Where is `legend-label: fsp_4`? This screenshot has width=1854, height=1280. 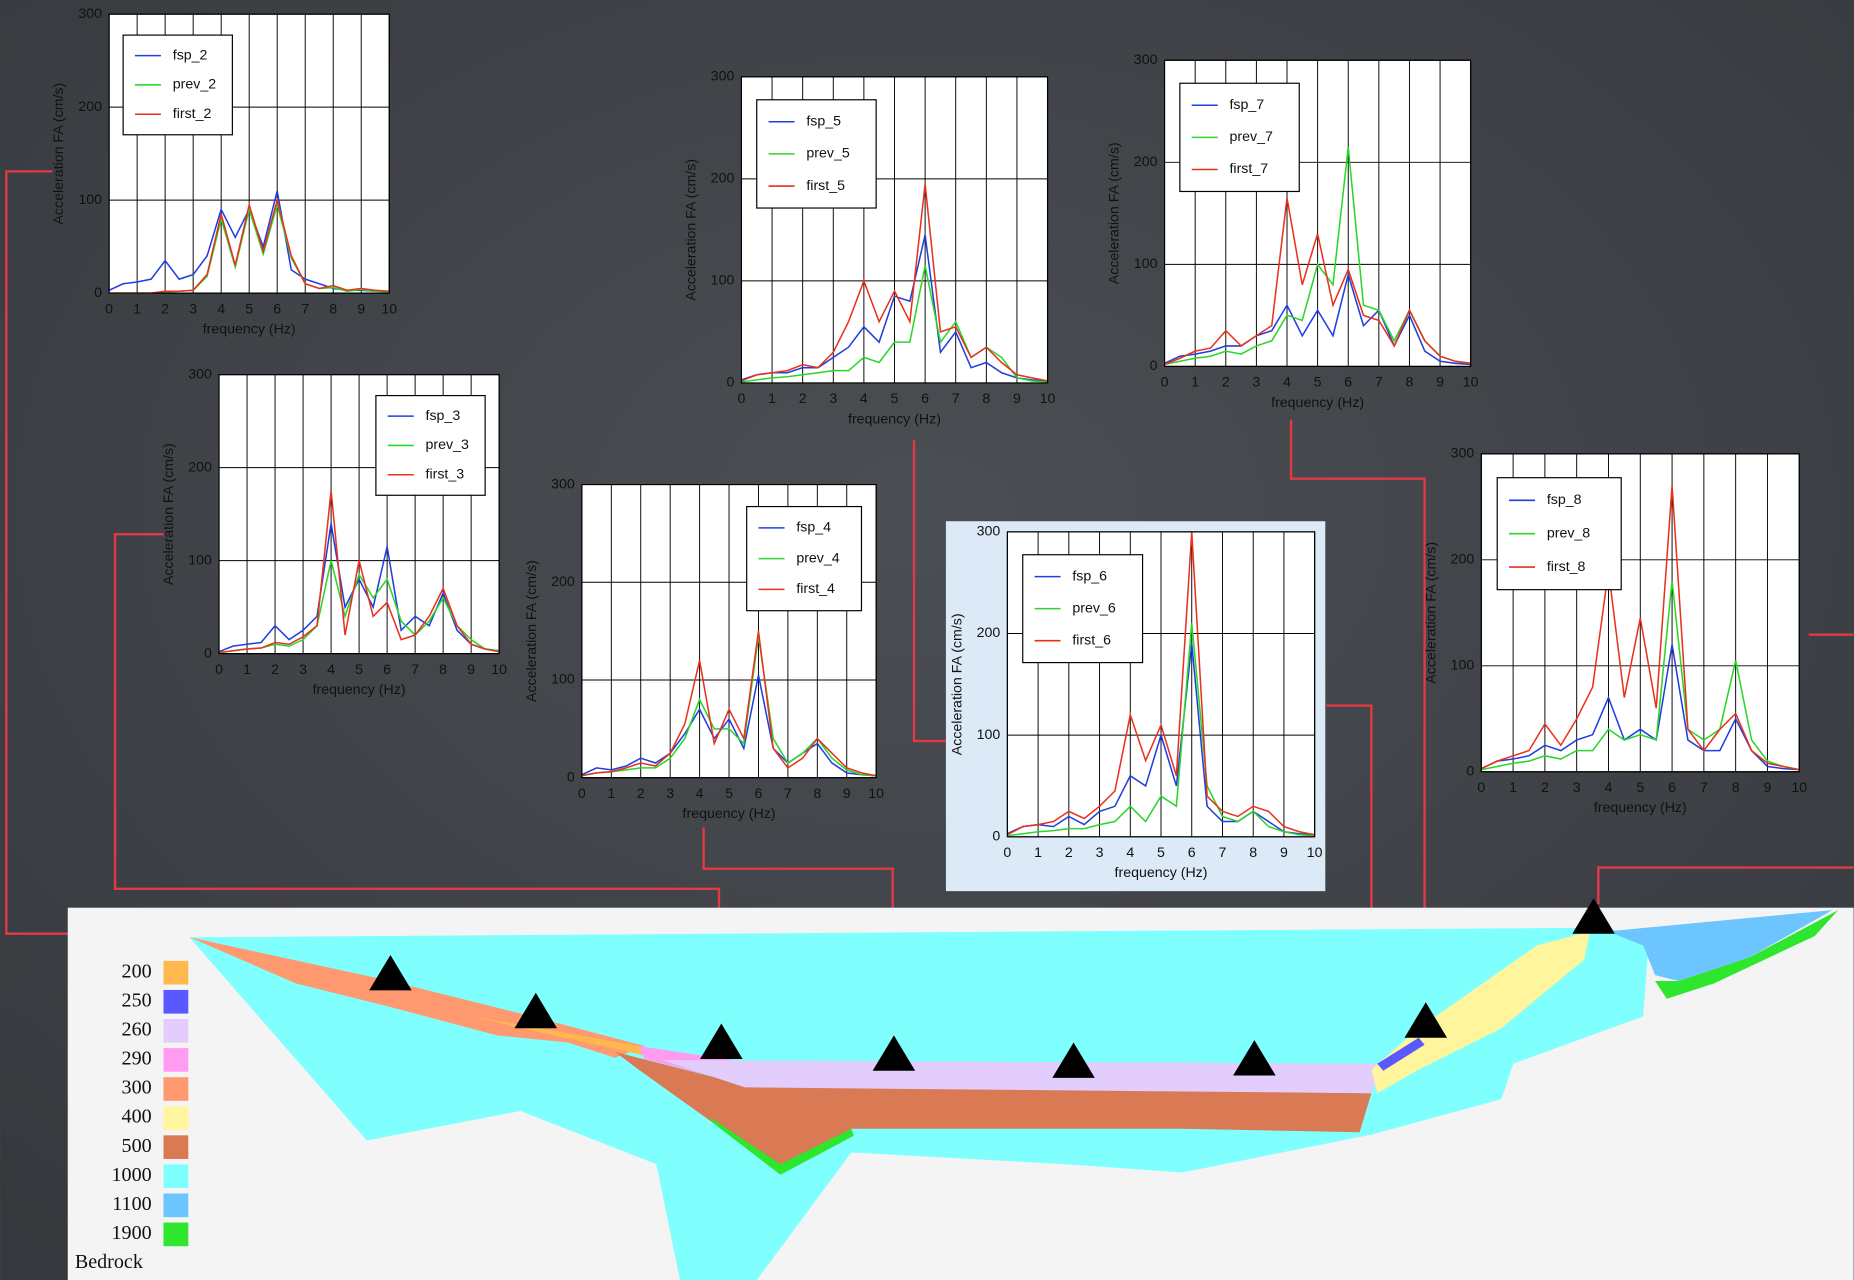 legend-label: fsp_4 is located at coordinates (813, 528).